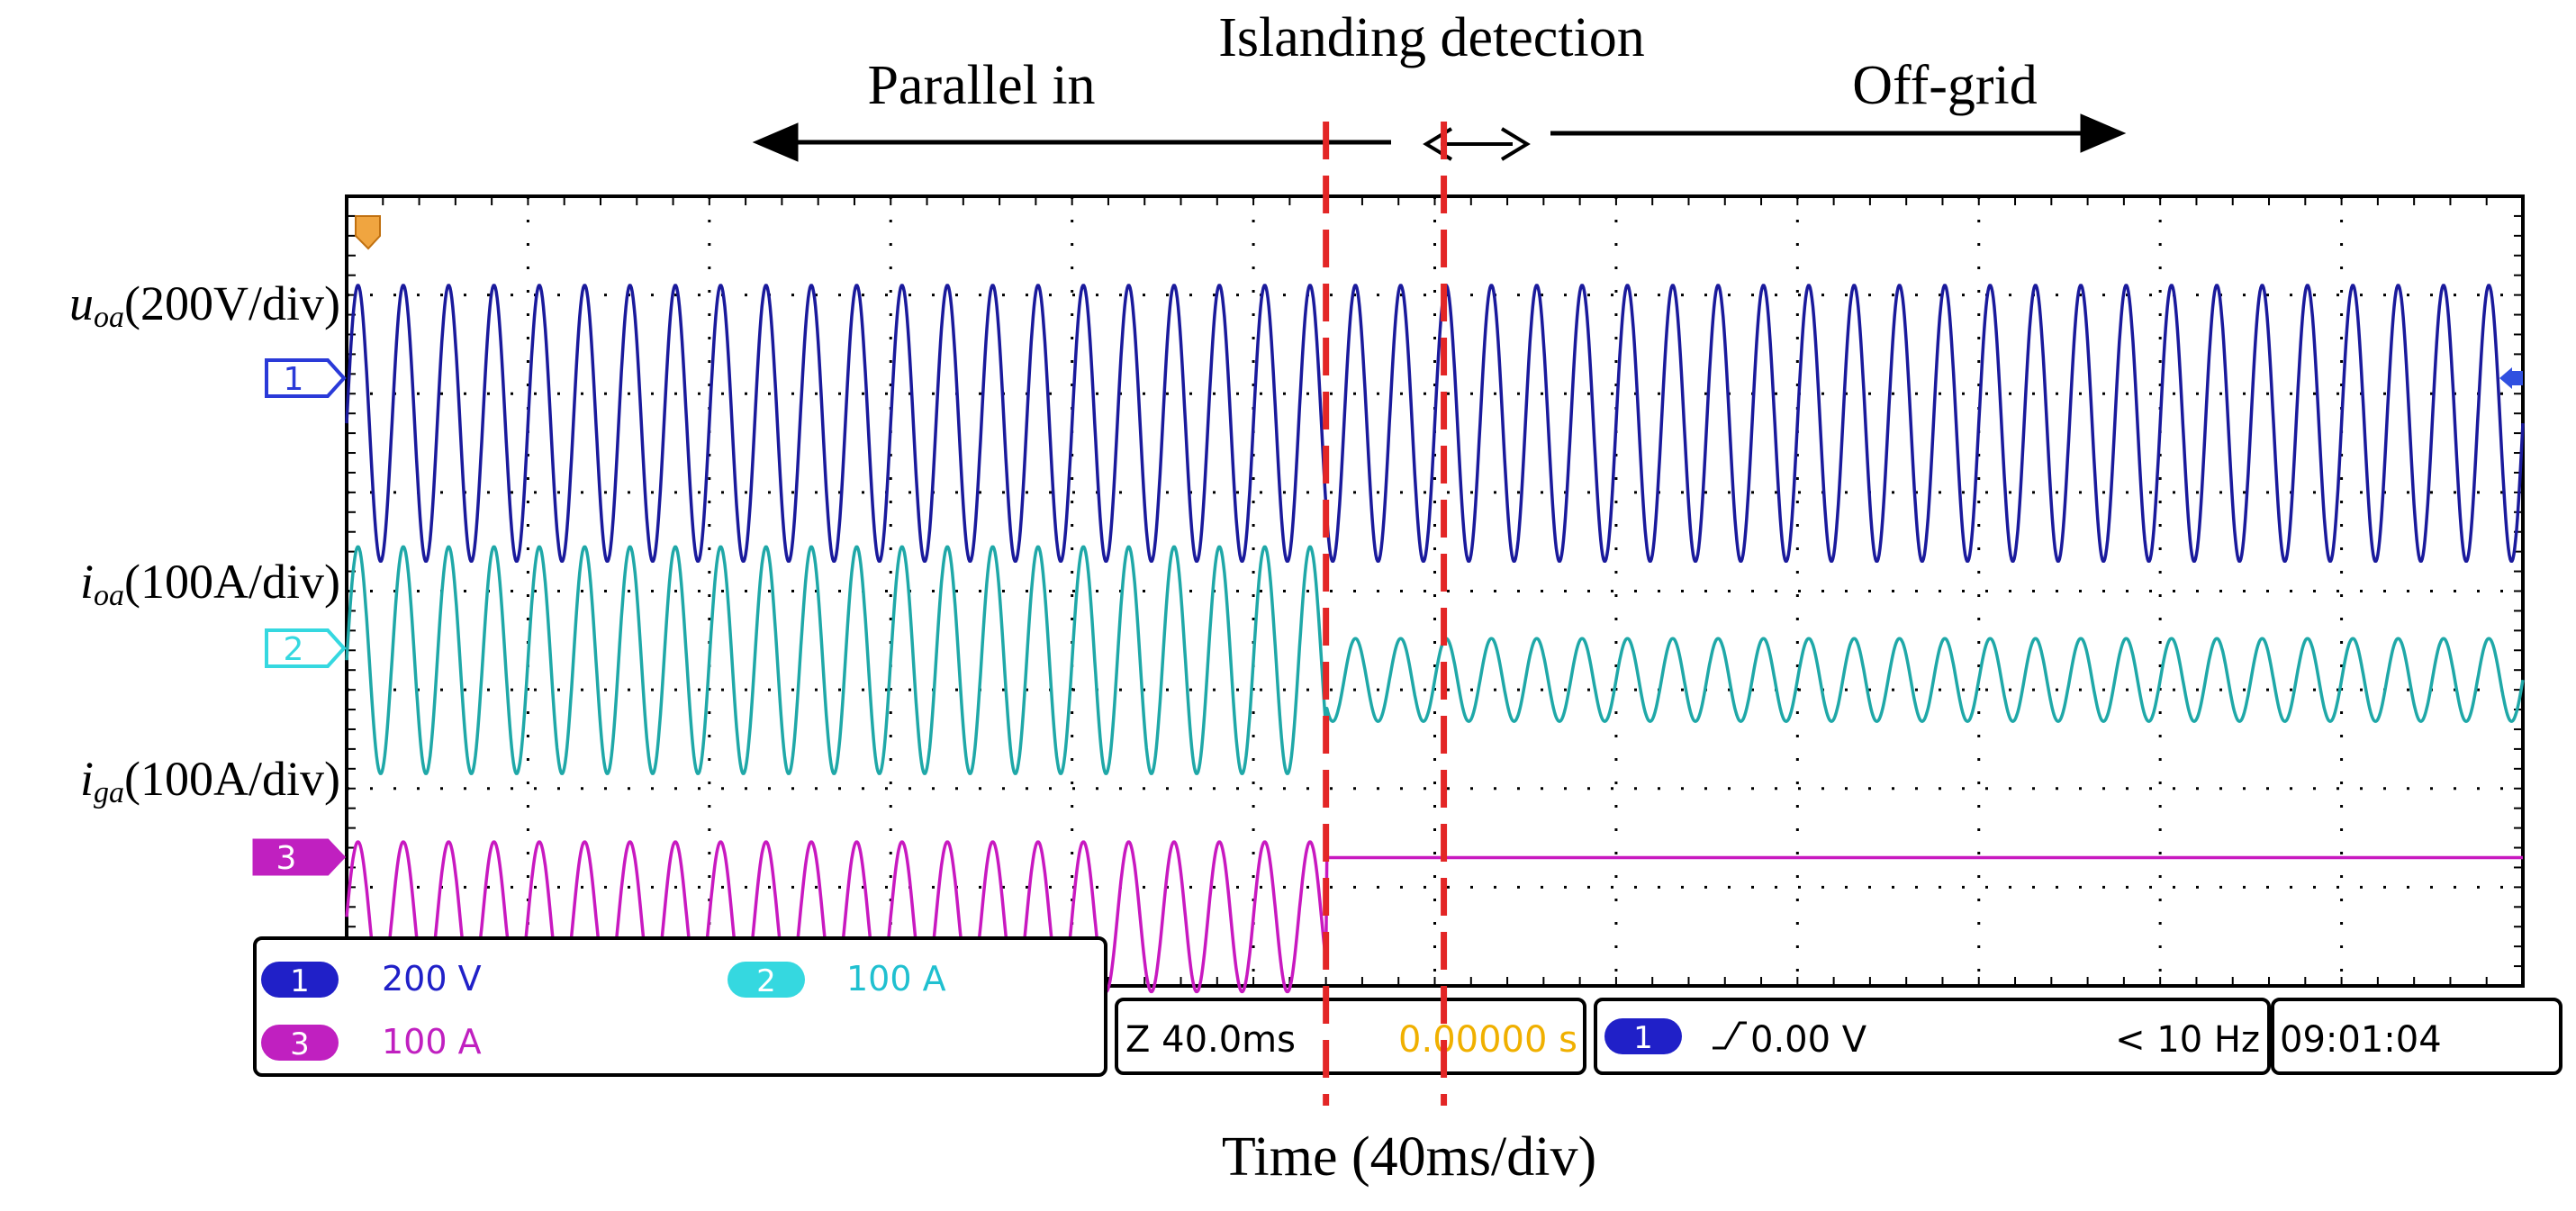 This screenshot has height=1211, width=2576. Describe the element at coordinates (775, 142) in the screenshot. I see `parallel-arrow-head` at that location.